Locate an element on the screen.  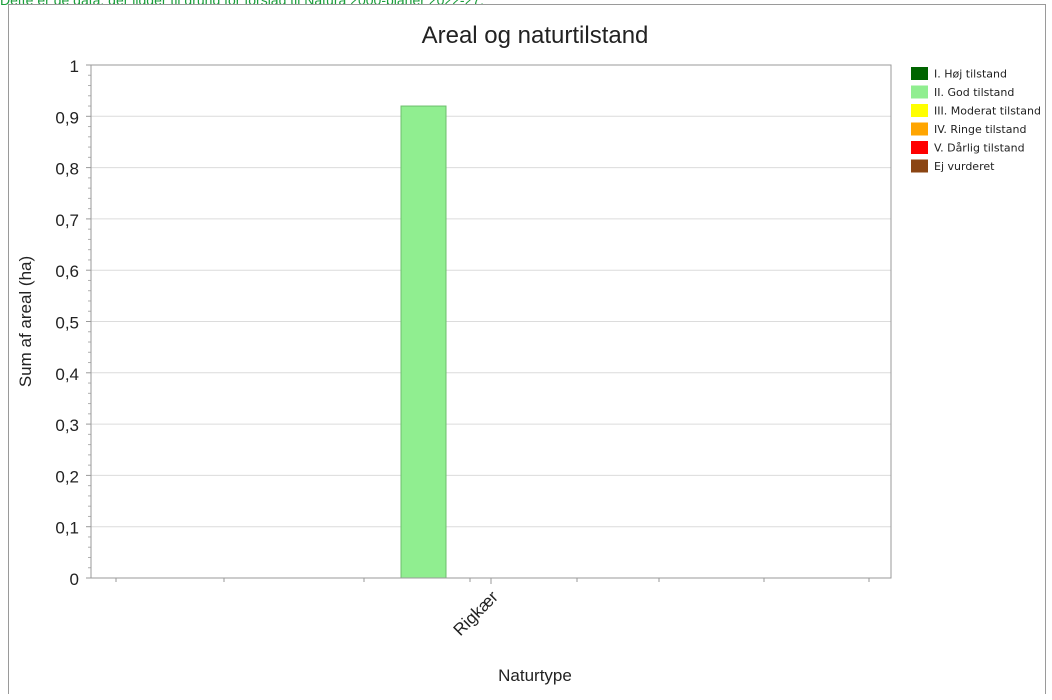
y-tick-label: 0,4 is located at coordinates (67, 374).